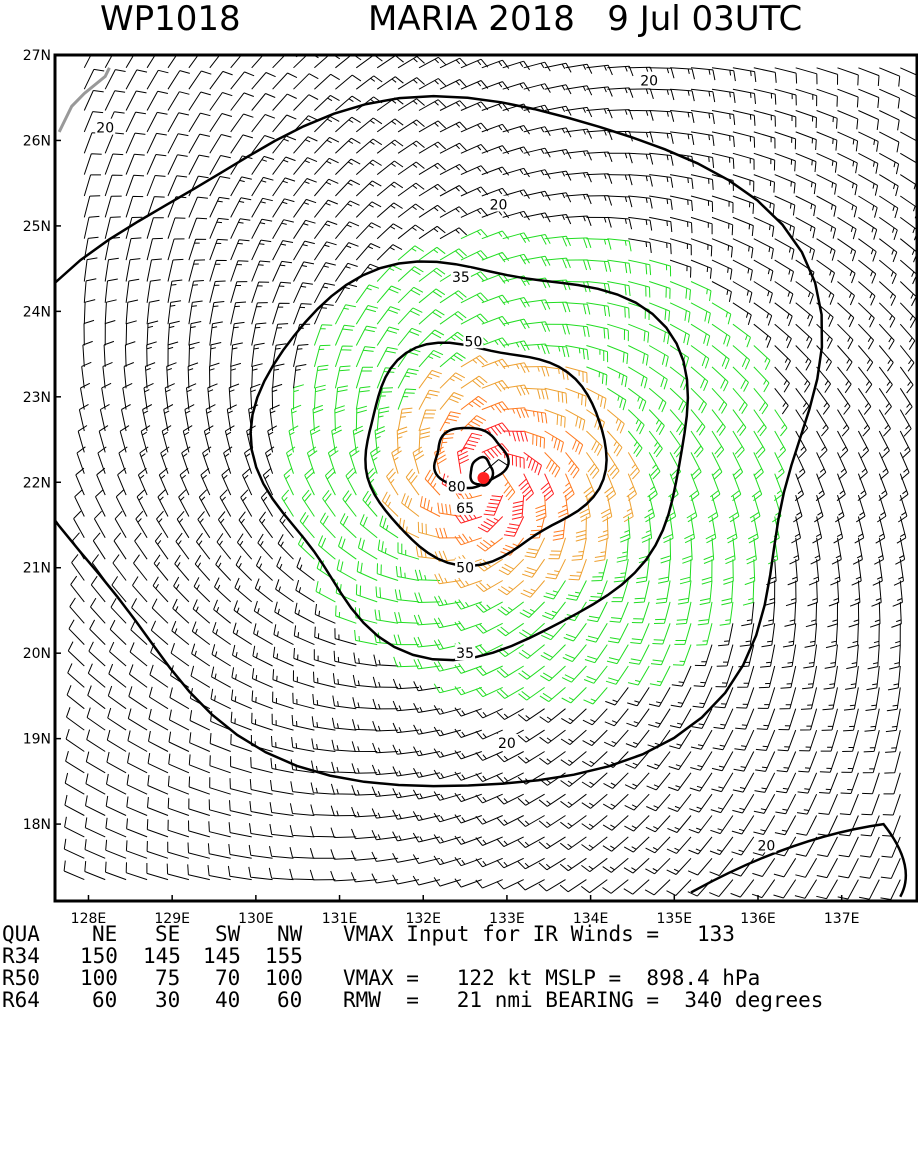  Describe the element at coordinates (105, 934) in the screenshot. I see `ne-label: NE` at that location.